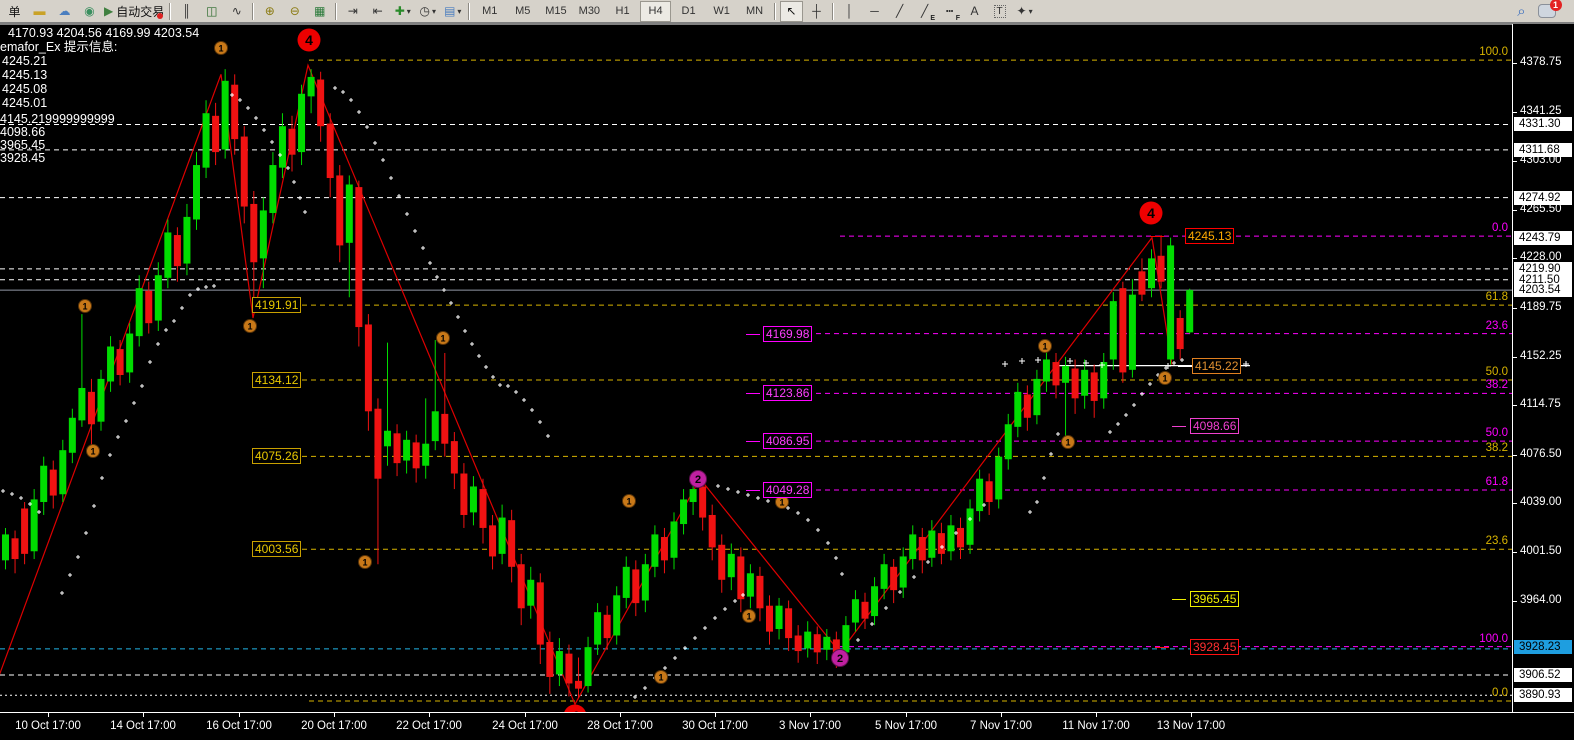 This screenshot has width=1574, height=740. What do you see at coordinates (450, 11) in the screenshot?
I see `templates-icon: ▤` at bounding box center [450, 11].